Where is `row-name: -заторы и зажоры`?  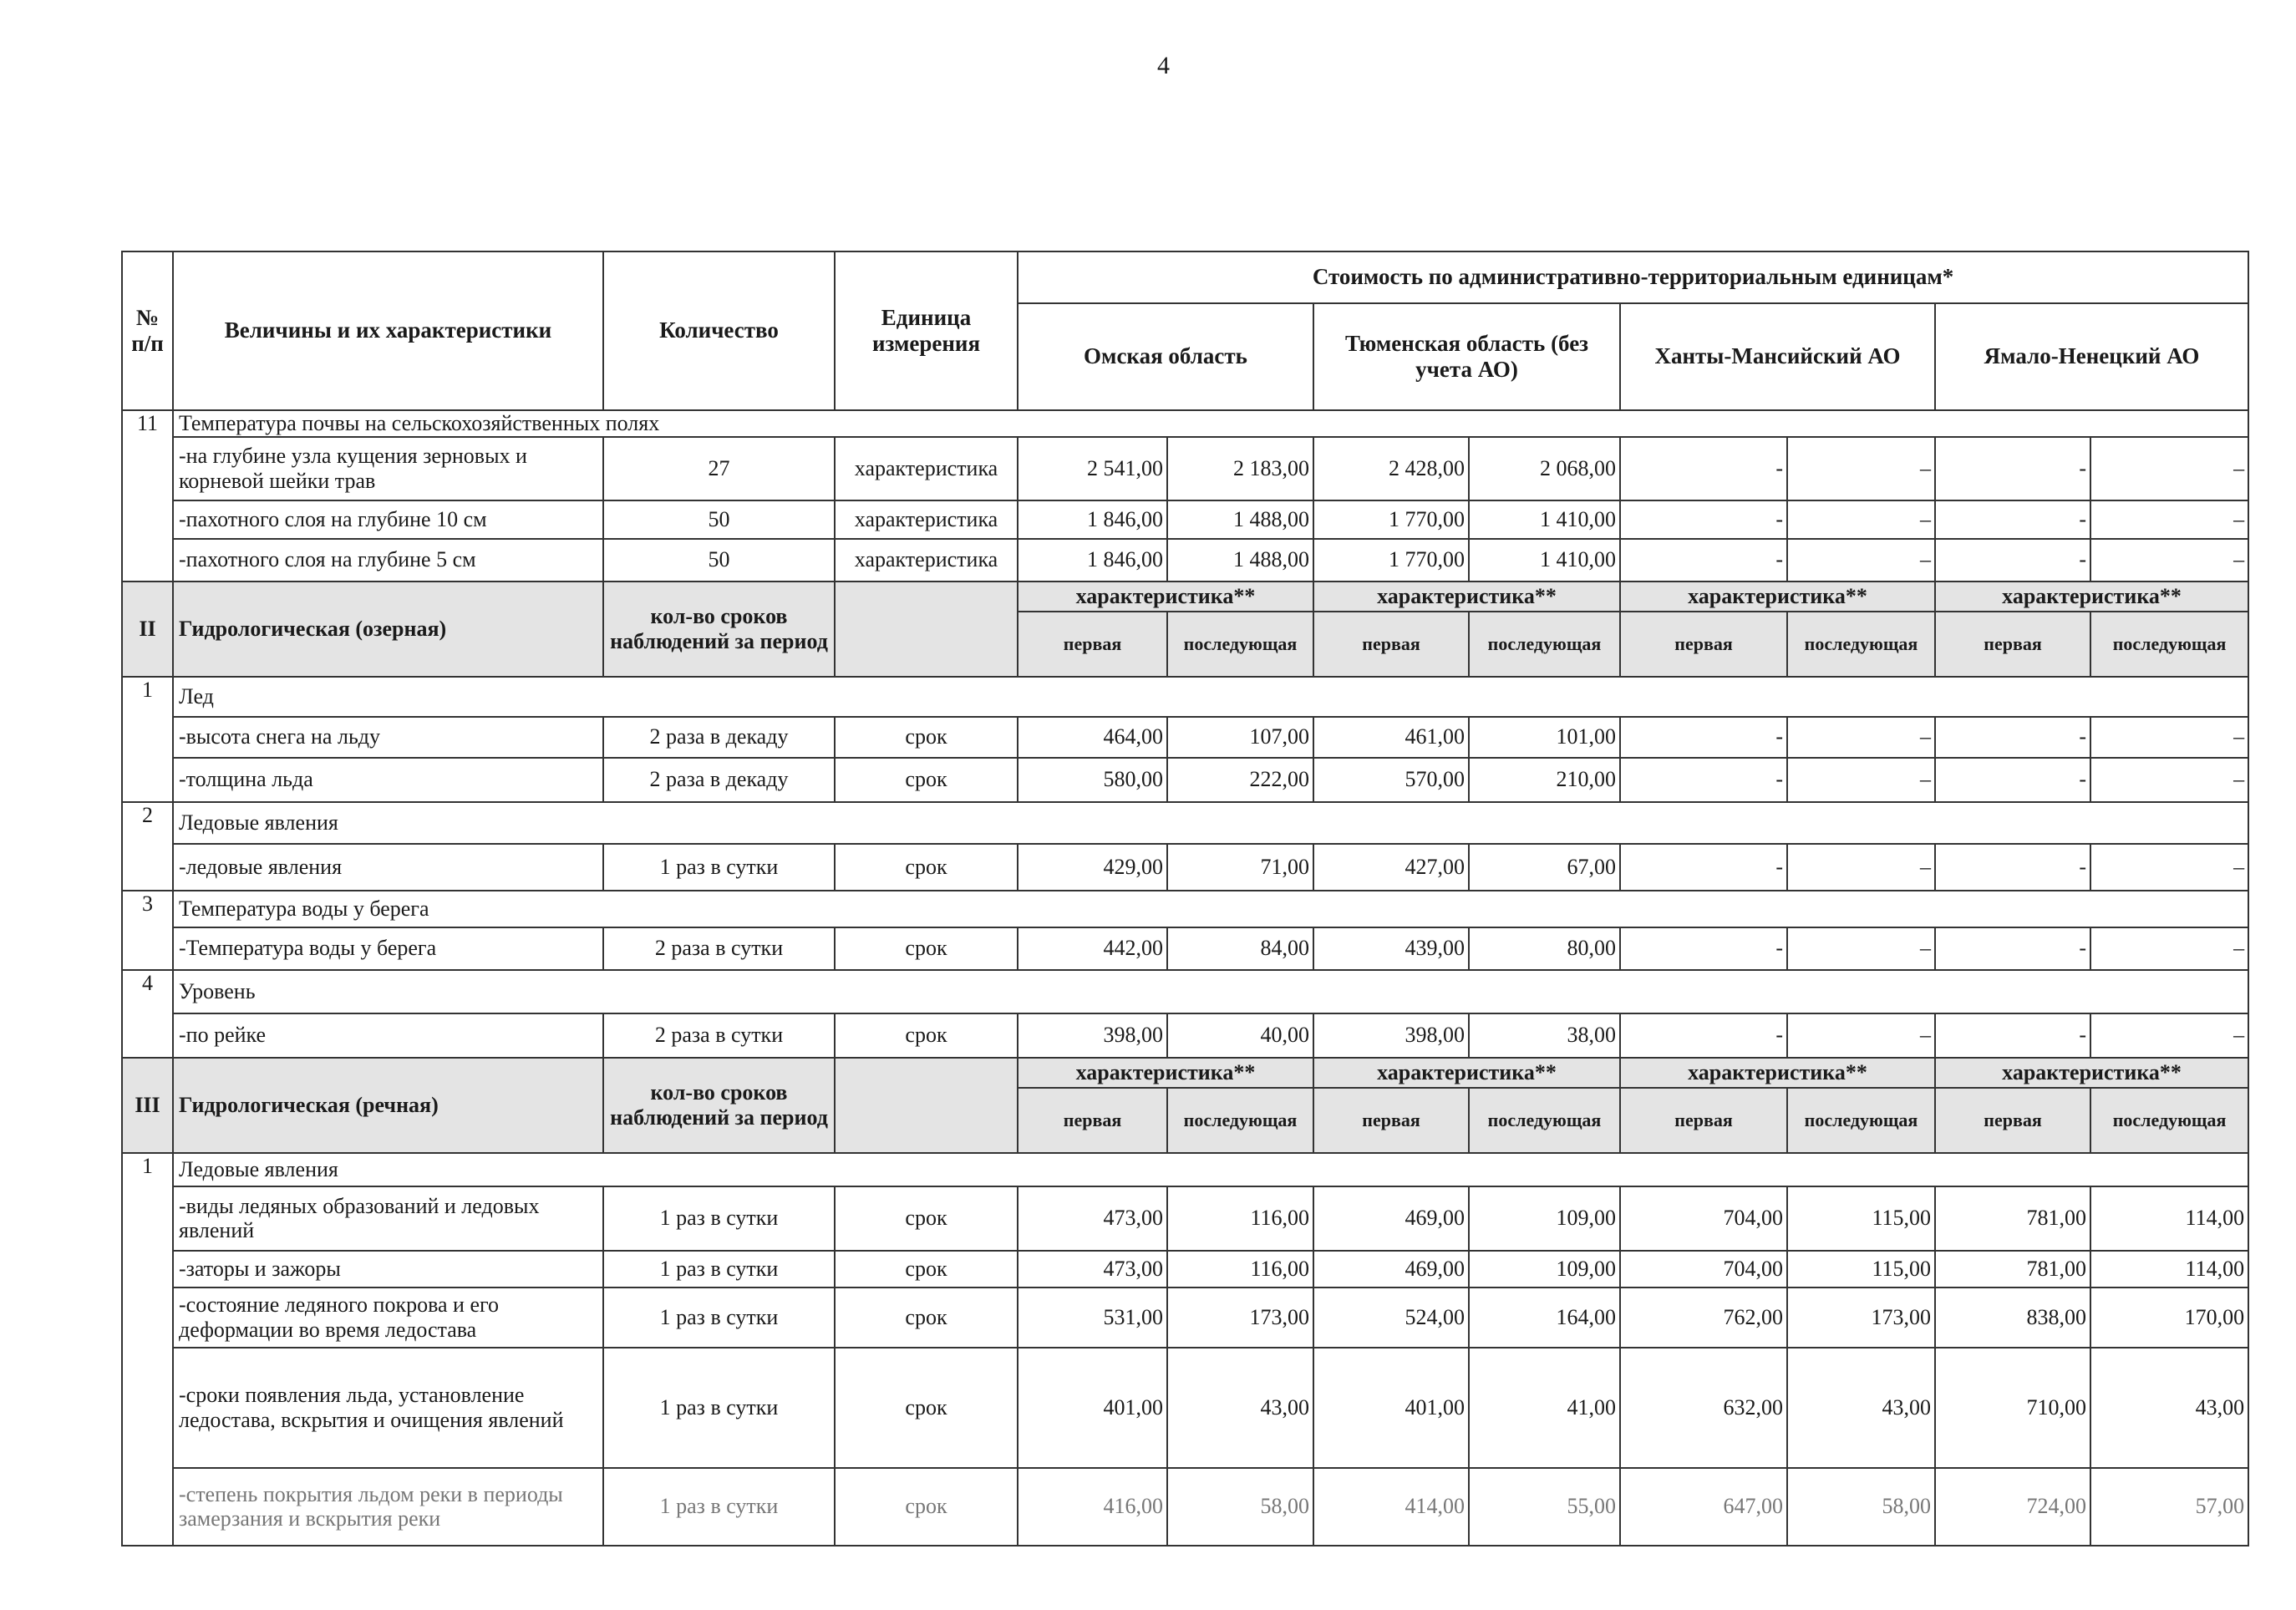
row-name: -заторы и зажоры is located at coordinates (388, 1269).